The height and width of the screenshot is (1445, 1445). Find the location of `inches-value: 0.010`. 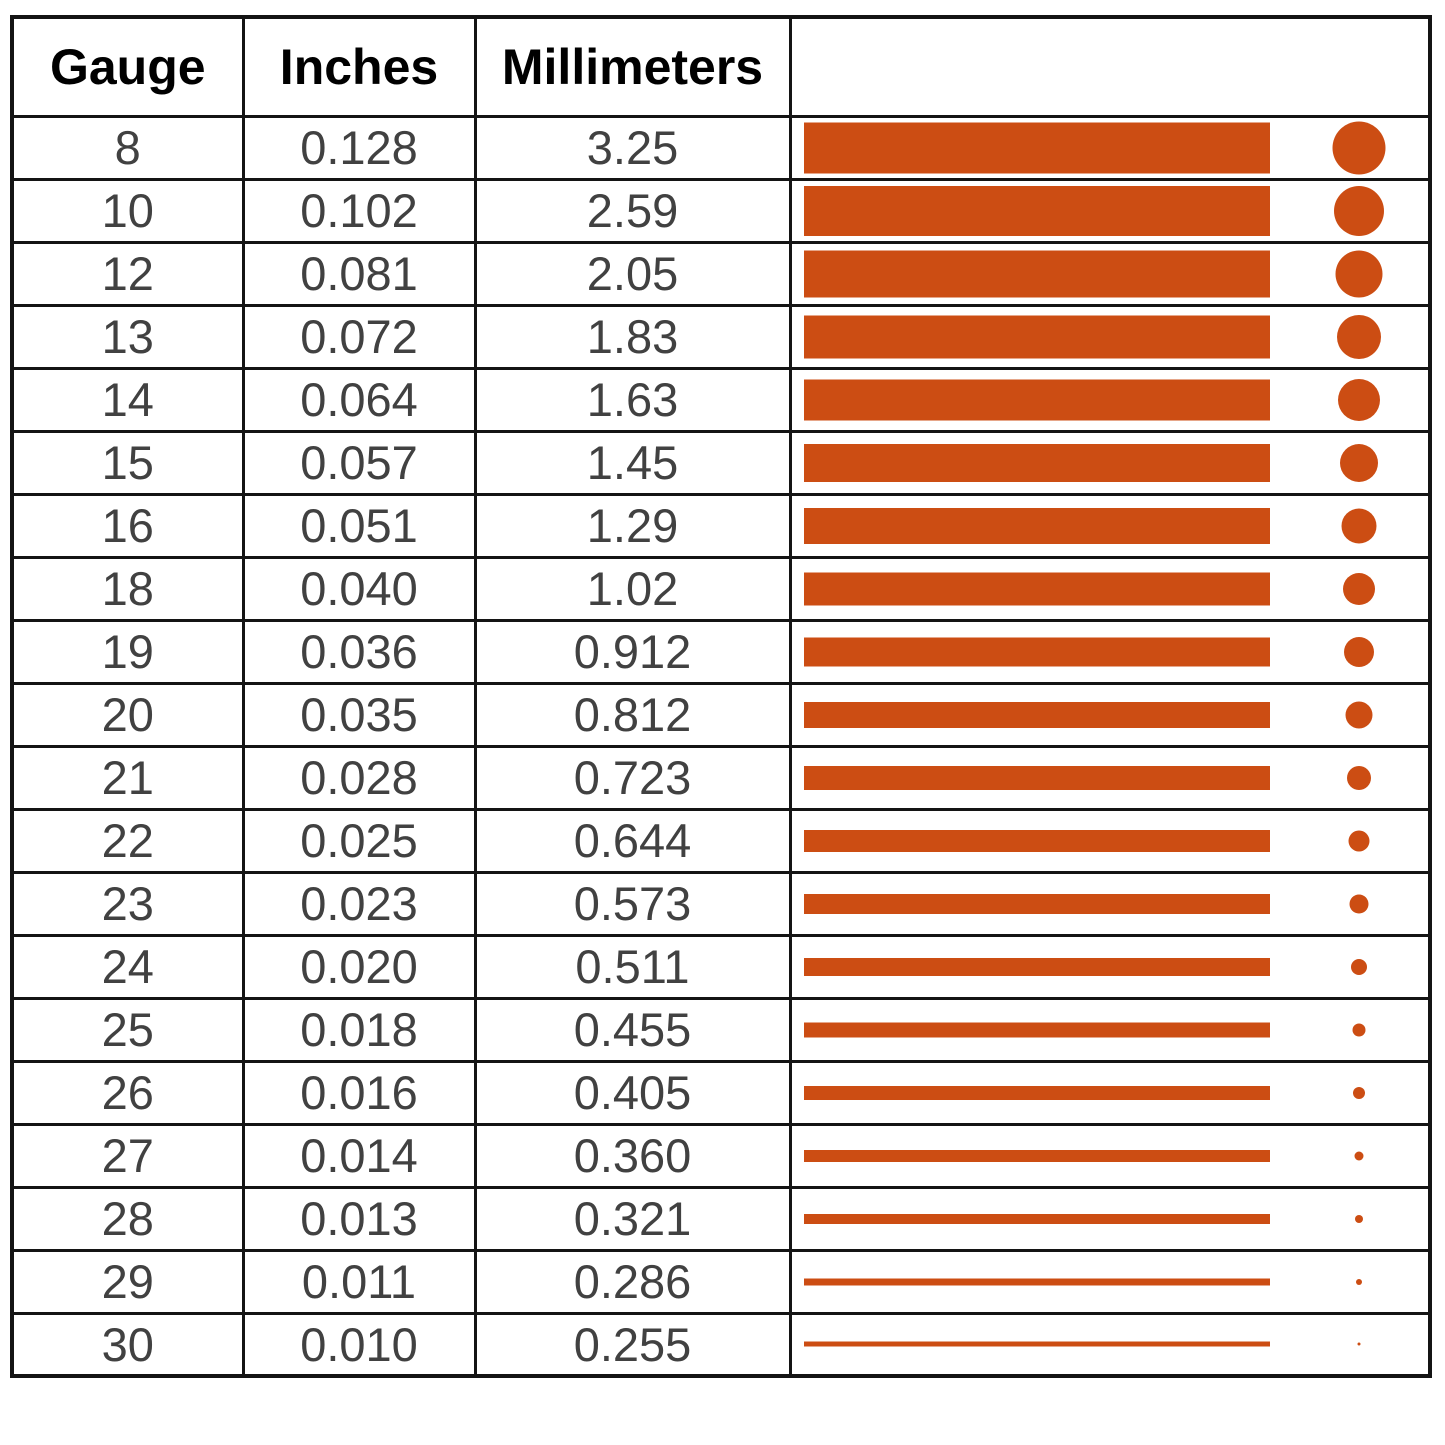

inches-value: 0.010 is located at coordinates (359, 1344).